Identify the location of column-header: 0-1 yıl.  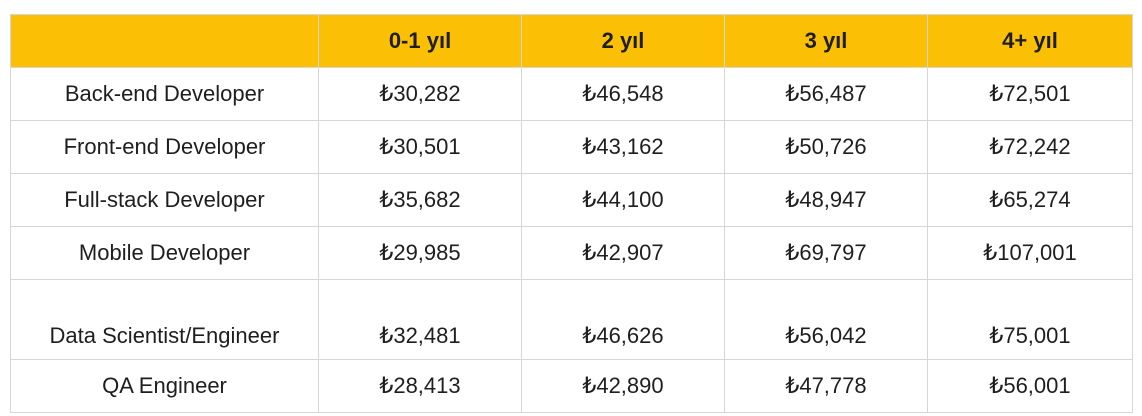
(420, 41).